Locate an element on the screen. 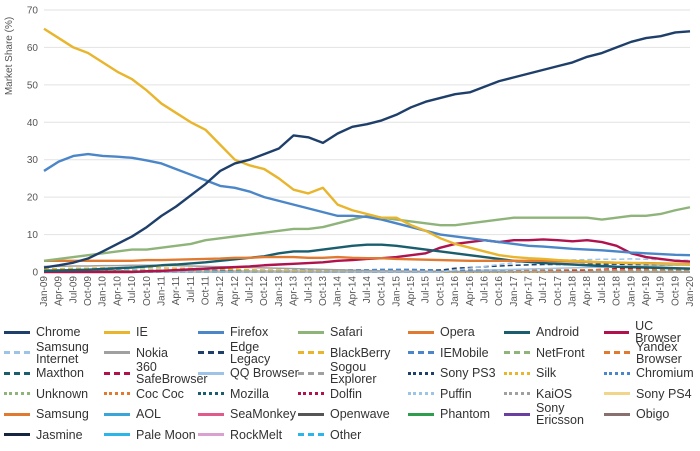 This screenshot has width=700, height=451. legend-item: Sogou Explorer is located at coordinates (337, 373).